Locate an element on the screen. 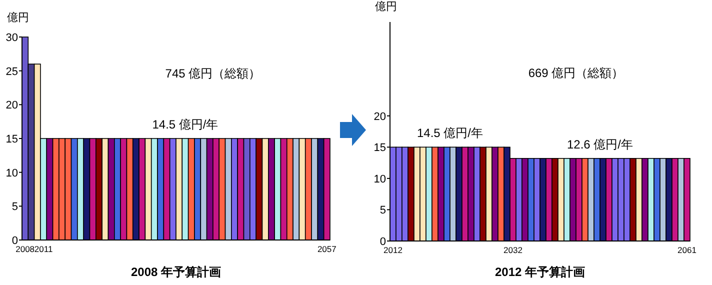 The height and width of the screenshot is (285, 712). y-tick-label: 30 is located at coordinates (12, 38).